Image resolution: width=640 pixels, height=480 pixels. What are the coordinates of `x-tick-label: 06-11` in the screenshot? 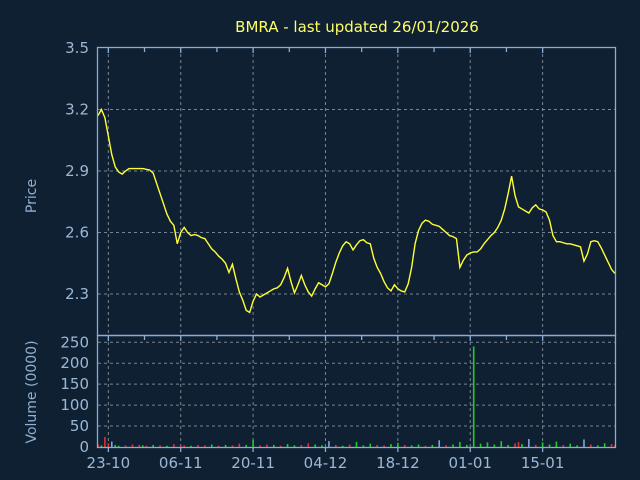 It's located at (181, 463).